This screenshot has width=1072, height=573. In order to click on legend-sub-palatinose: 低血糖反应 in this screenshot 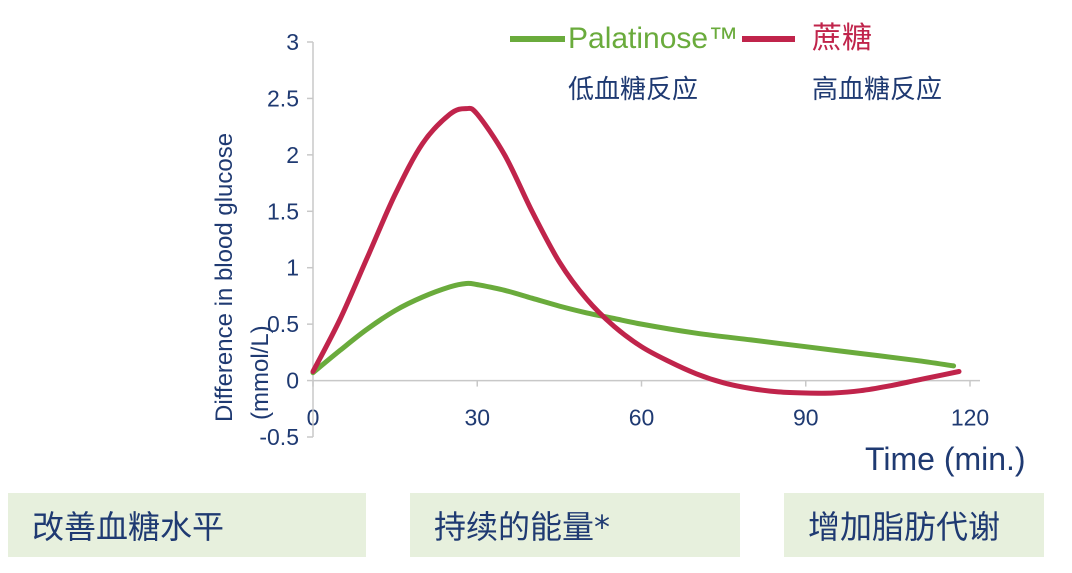, I will do `click(633, 90)`.